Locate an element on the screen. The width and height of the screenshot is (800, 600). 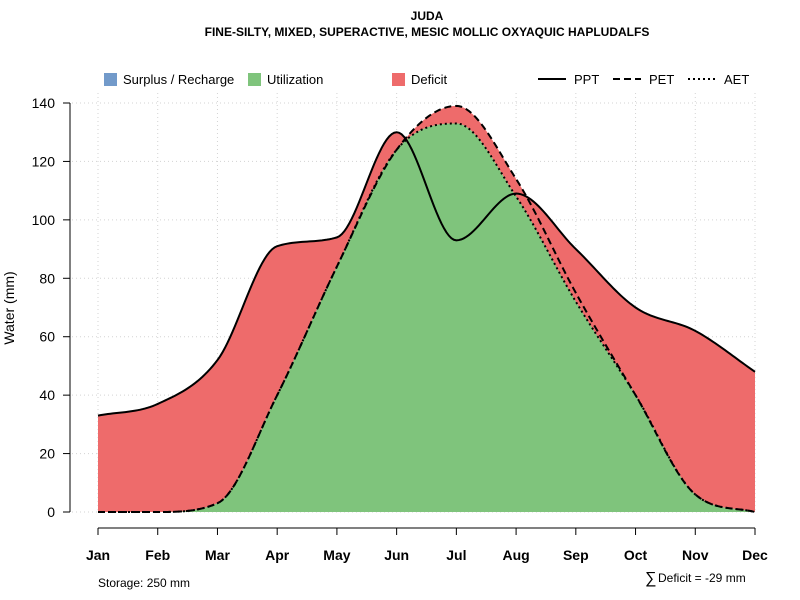
x-tick-label-apr: Apr is located at coordinates (277, 555).